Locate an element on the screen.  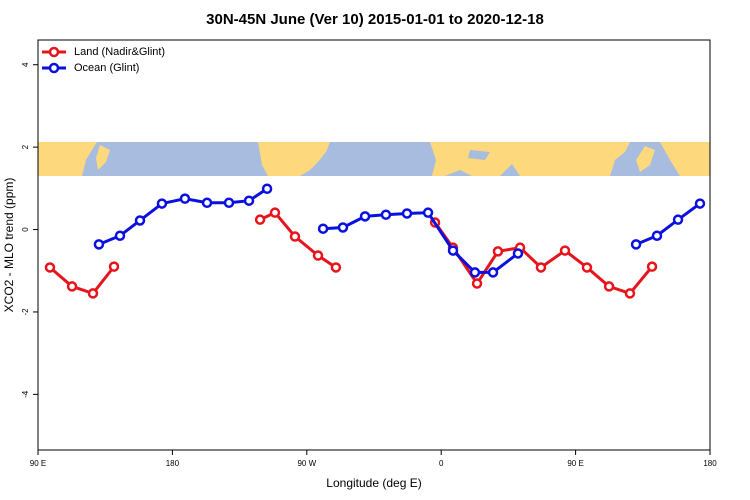
y-axis-label: XCO2 - MLO trend (ppm) is located at coordinates (9, 245).